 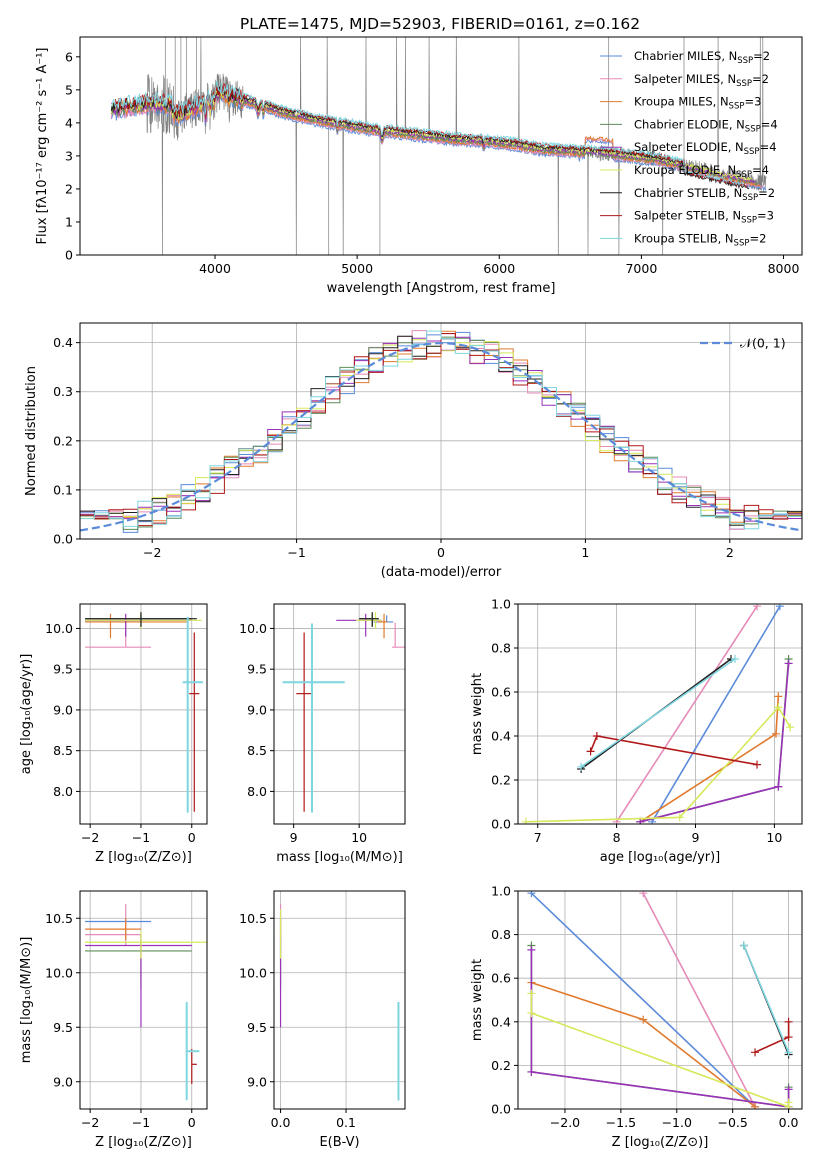 I want to click on y-tick-label: 9.0, so click(x=63, y=1081).